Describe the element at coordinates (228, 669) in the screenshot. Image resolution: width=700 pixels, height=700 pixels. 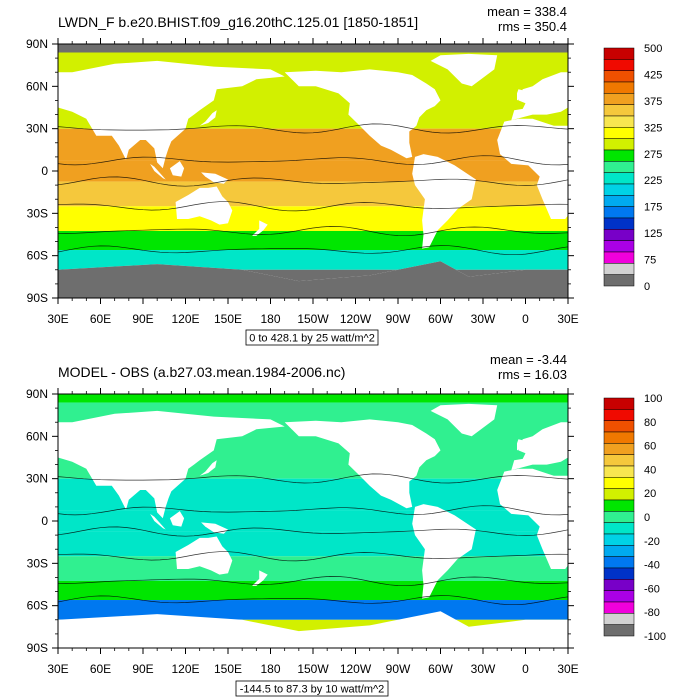
I see `x-tick-label: 150E` at that location.